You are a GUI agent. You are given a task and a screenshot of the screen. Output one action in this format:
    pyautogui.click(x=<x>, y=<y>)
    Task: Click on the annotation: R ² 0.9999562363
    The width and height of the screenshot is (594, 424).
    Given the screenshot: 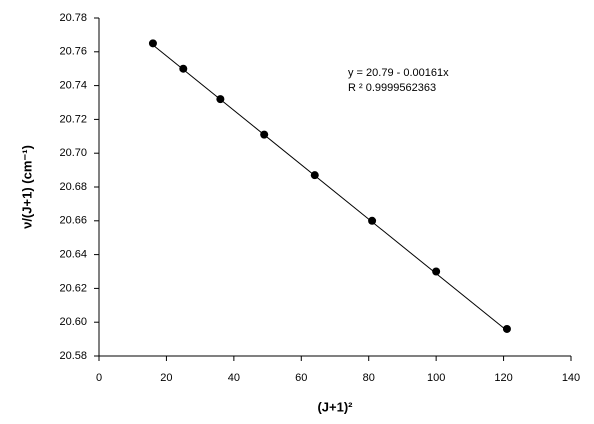 What is the action you would take?
    pyautogui.click(x=392, y=88)
    